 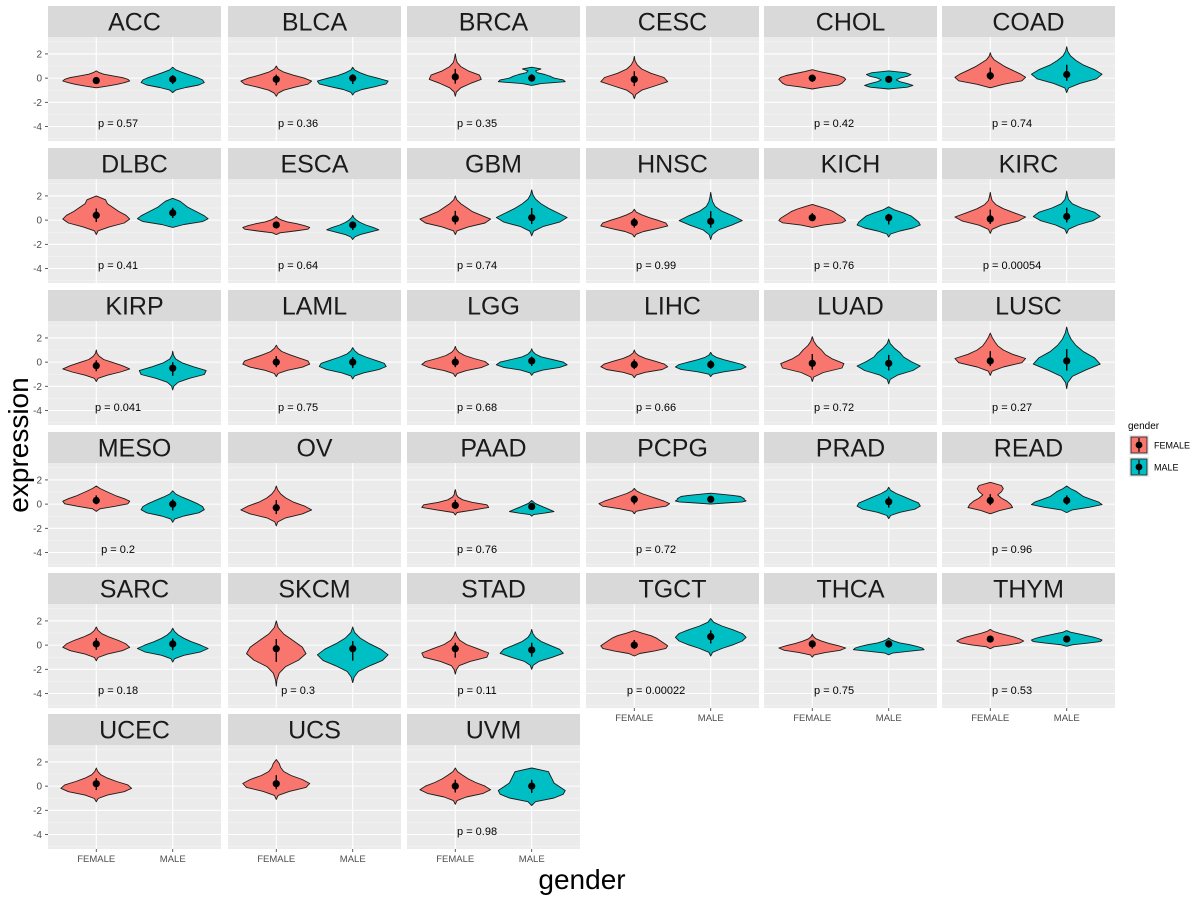 I want to click on facet-label: PAAD, so click(x=493, y=449).